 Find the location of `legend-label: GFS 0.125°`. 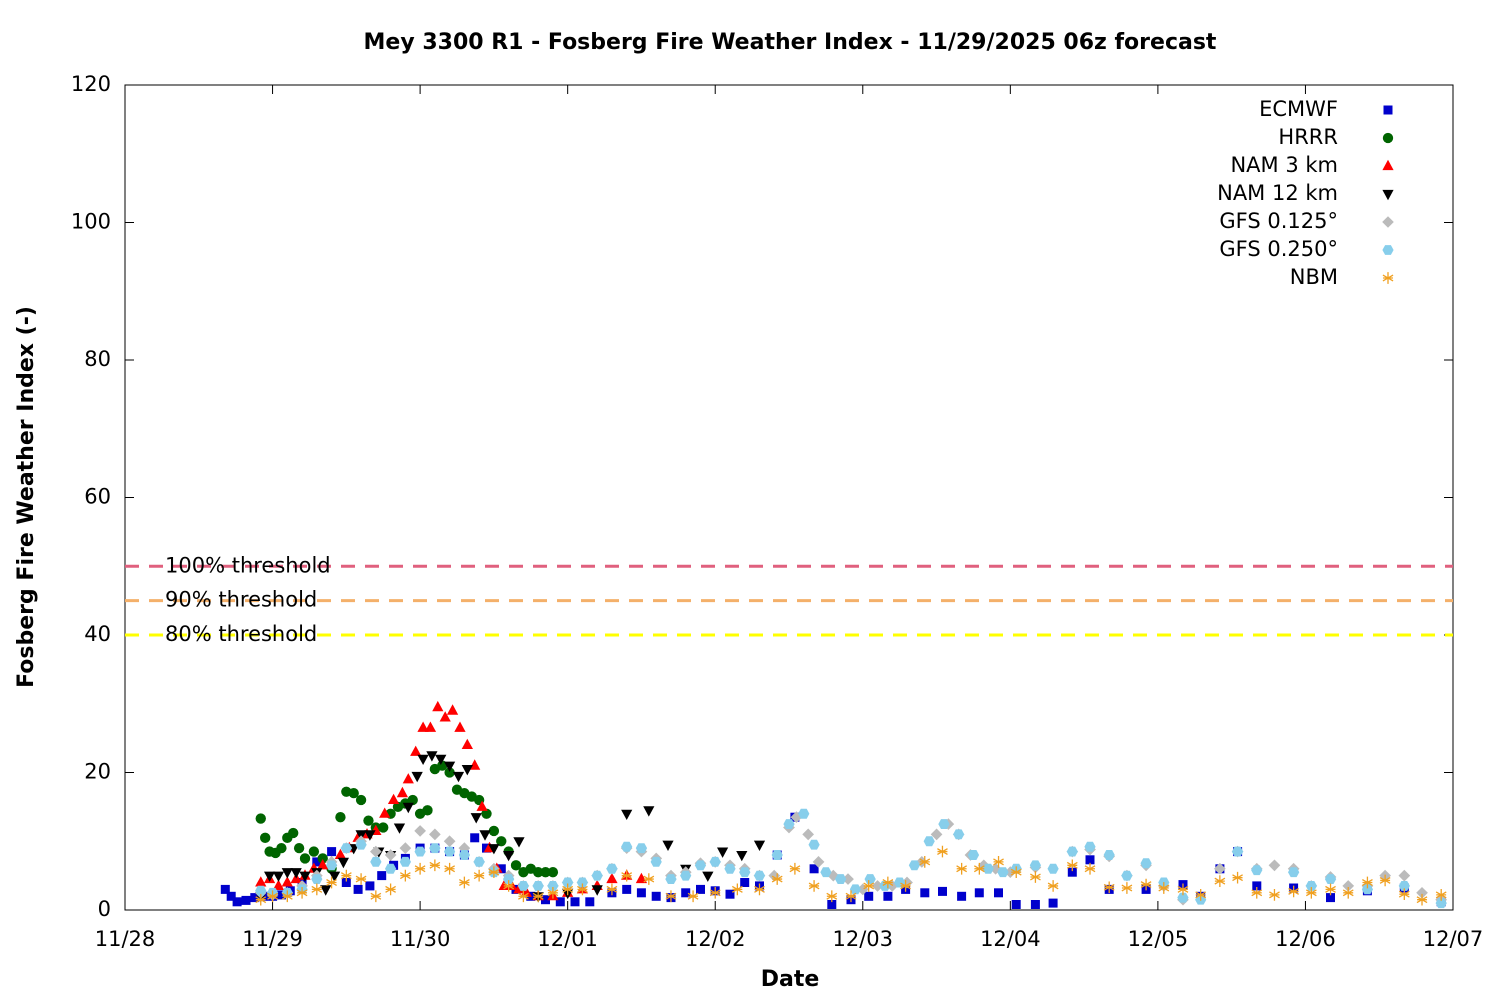

legend-label: GFS 0.125° is located at coordinates (1278, 221).